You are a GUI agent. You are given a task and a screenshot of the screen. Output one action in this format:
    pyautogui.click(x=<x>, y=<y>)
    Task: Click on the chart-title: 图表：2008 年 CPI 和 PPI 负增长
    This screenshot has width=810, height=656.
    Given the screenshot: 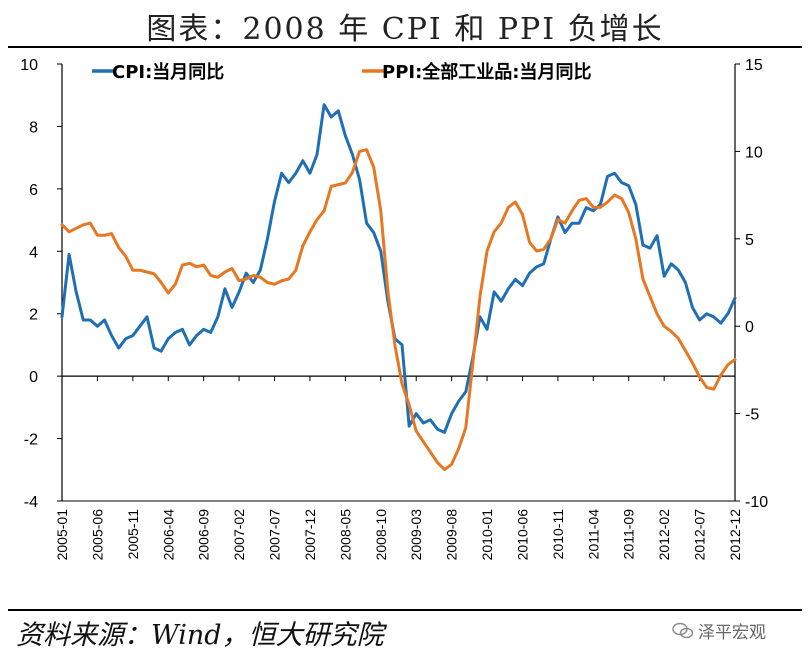 What is the action you would take?
    pyautogui.click(x=405, y=29)
    